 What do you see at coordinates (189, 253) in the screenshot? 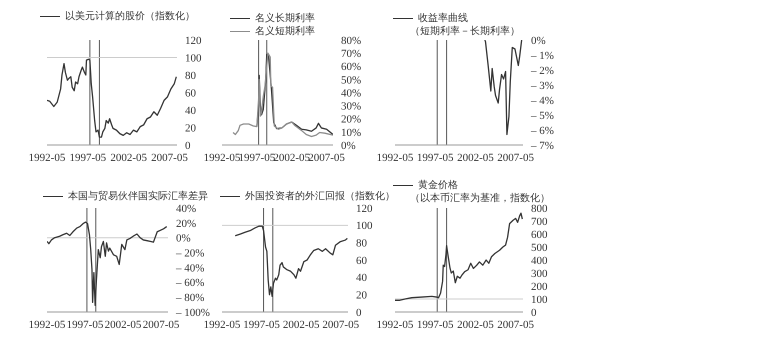
I see `y-tick-label: – 20%` at bounding box center [189, 253].